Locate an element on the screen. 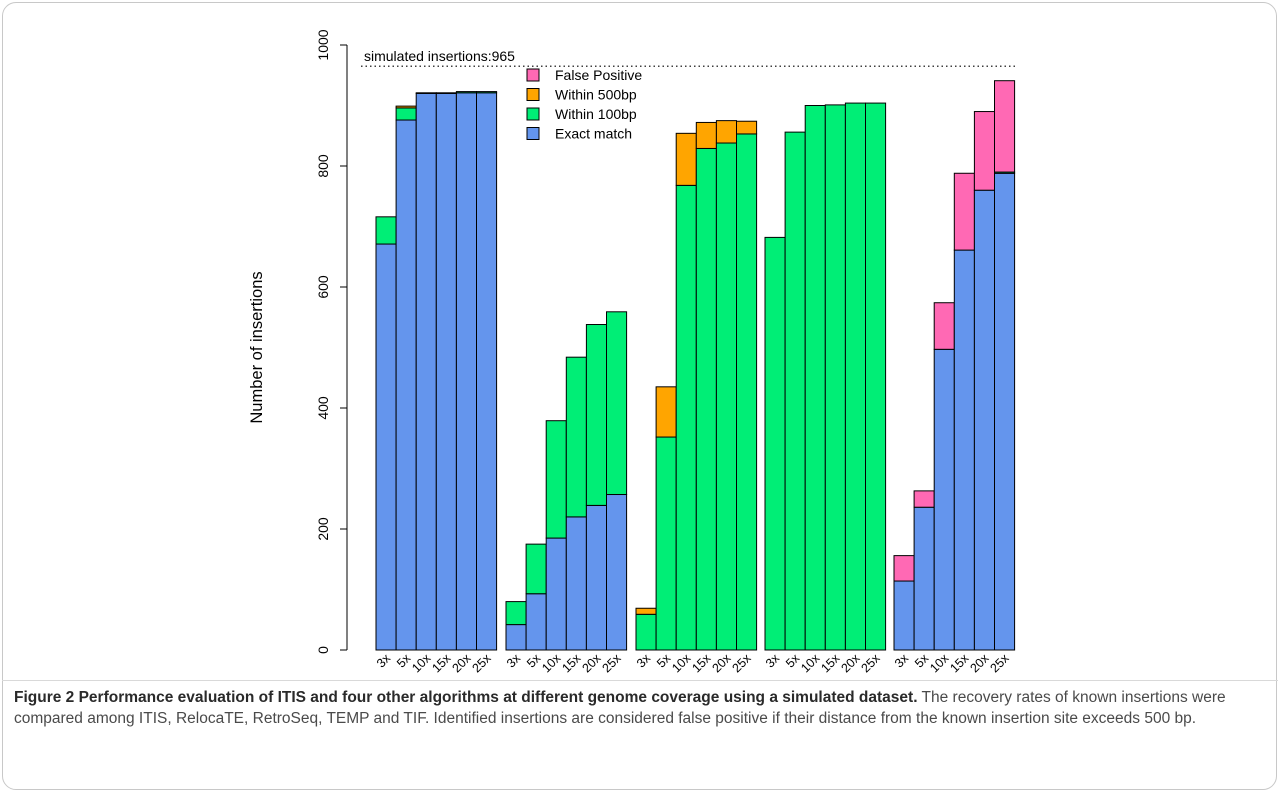 This screenshot has width=1281, height=794. bar-segment-itis-5x-within-100bp is located at coordinates (406, 114).